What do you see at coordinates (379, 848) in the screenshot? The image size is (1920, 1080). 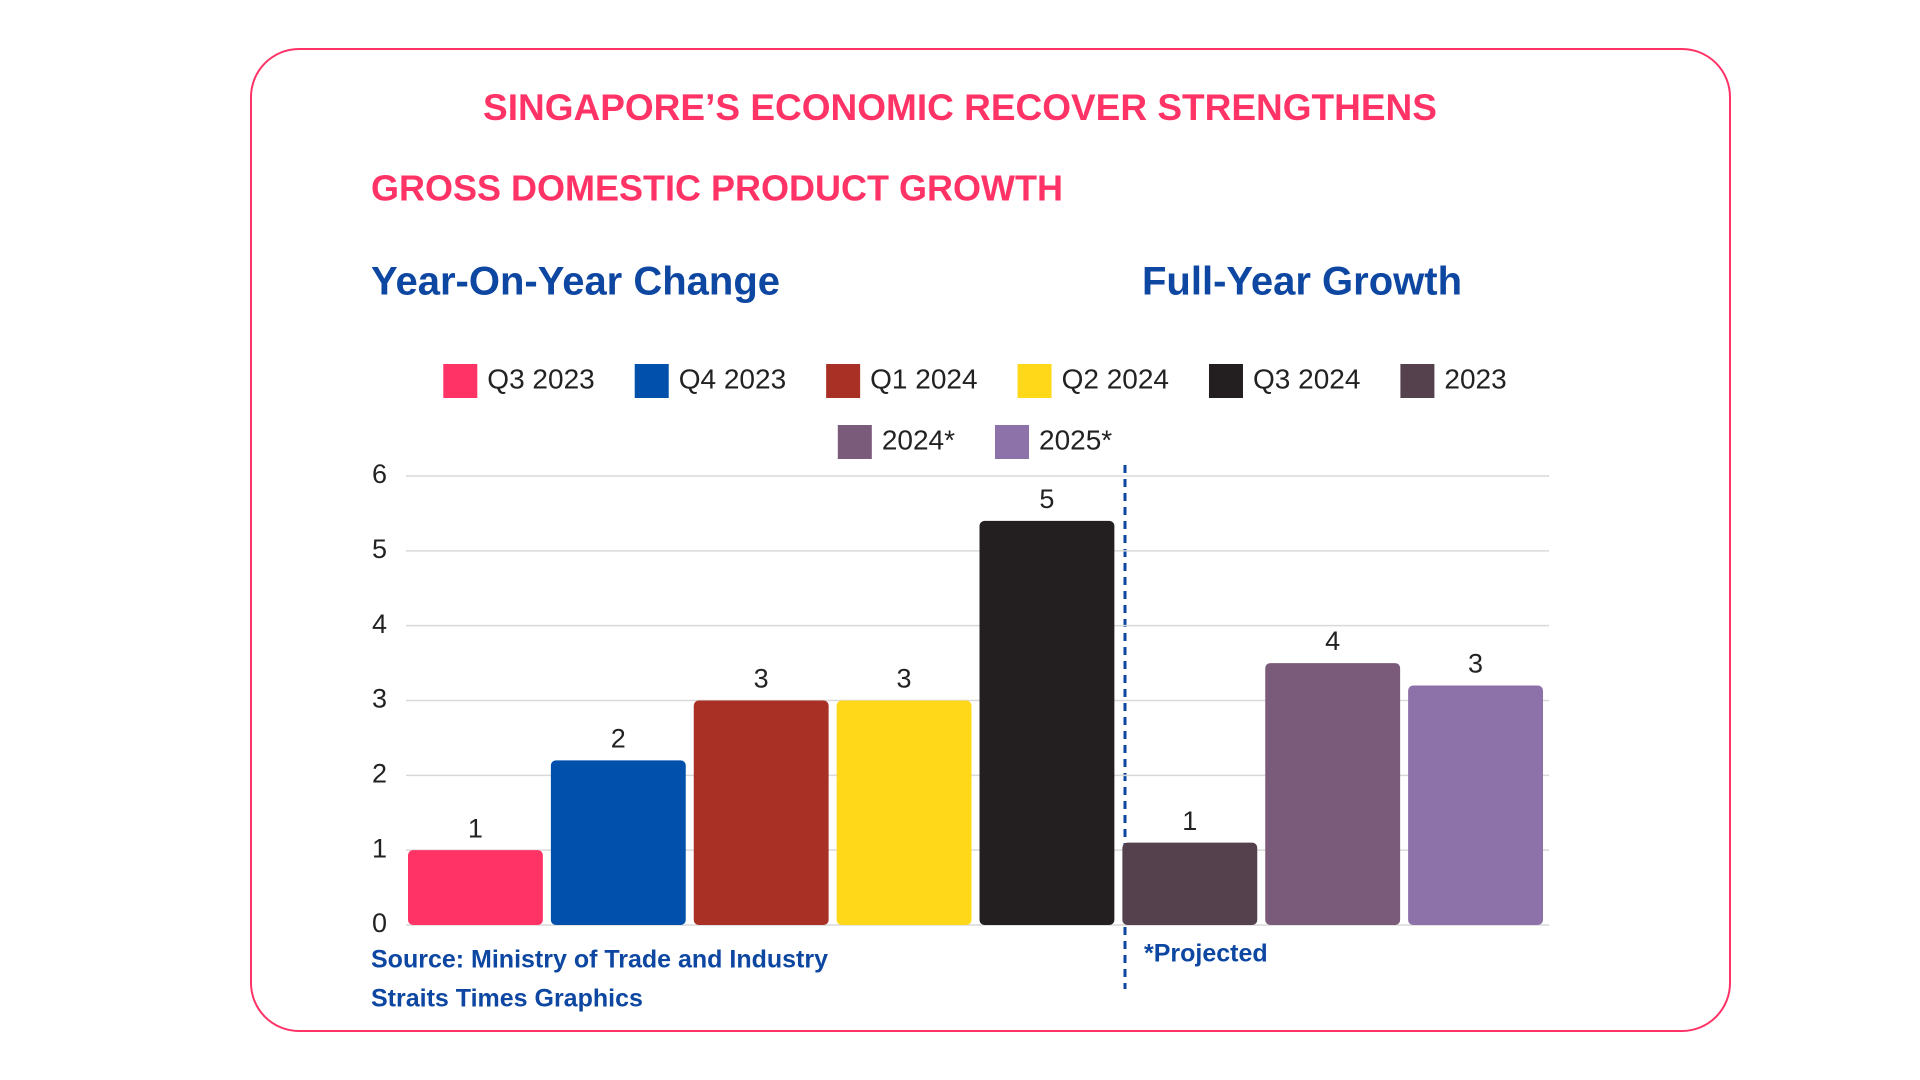 I see `y-tick-label: 1` at bounding box center [379, 848].